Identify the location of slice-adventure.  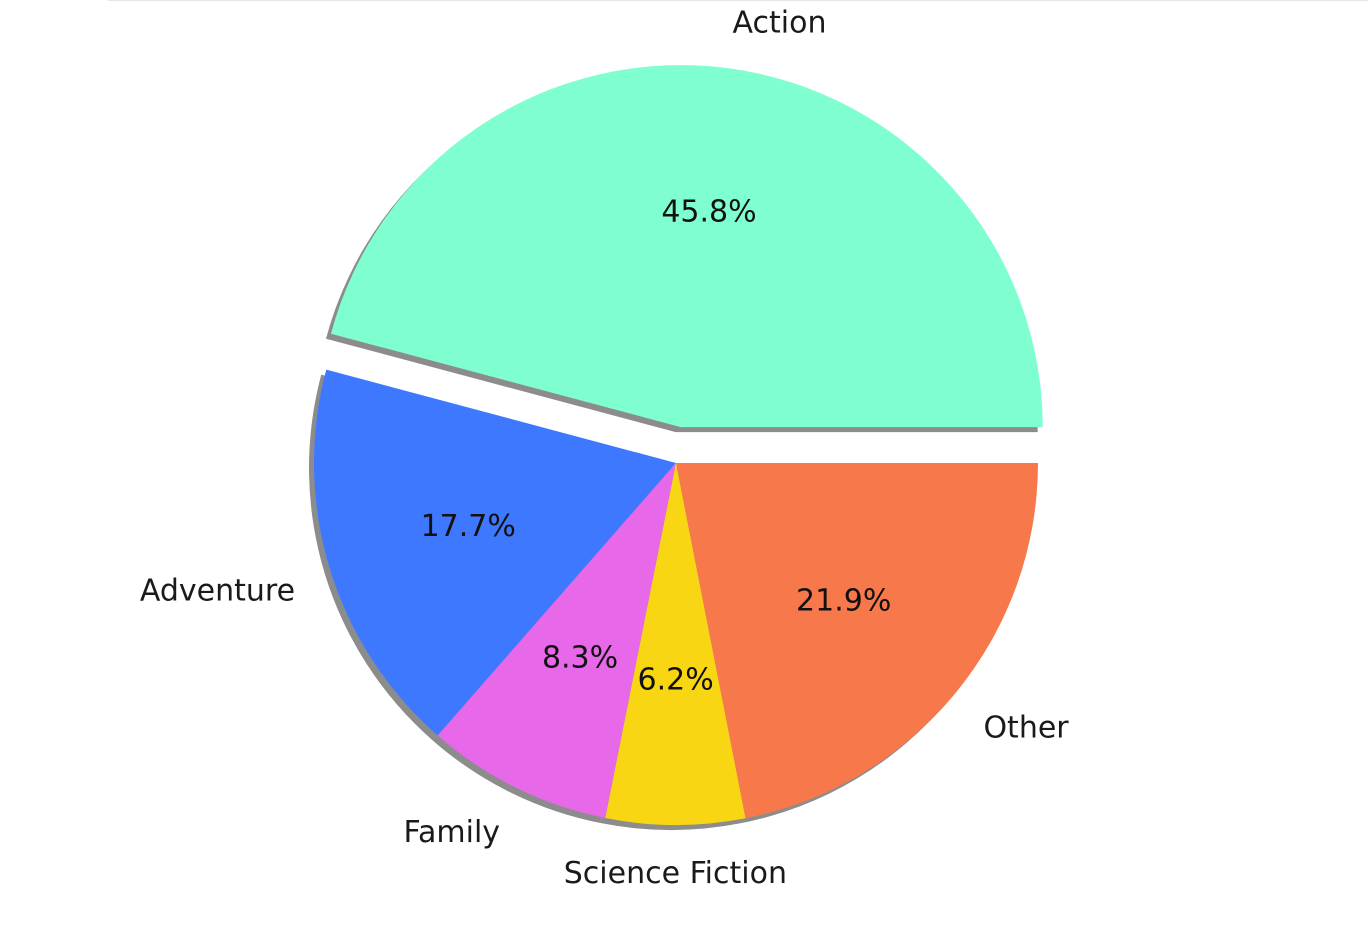
(494, 552).